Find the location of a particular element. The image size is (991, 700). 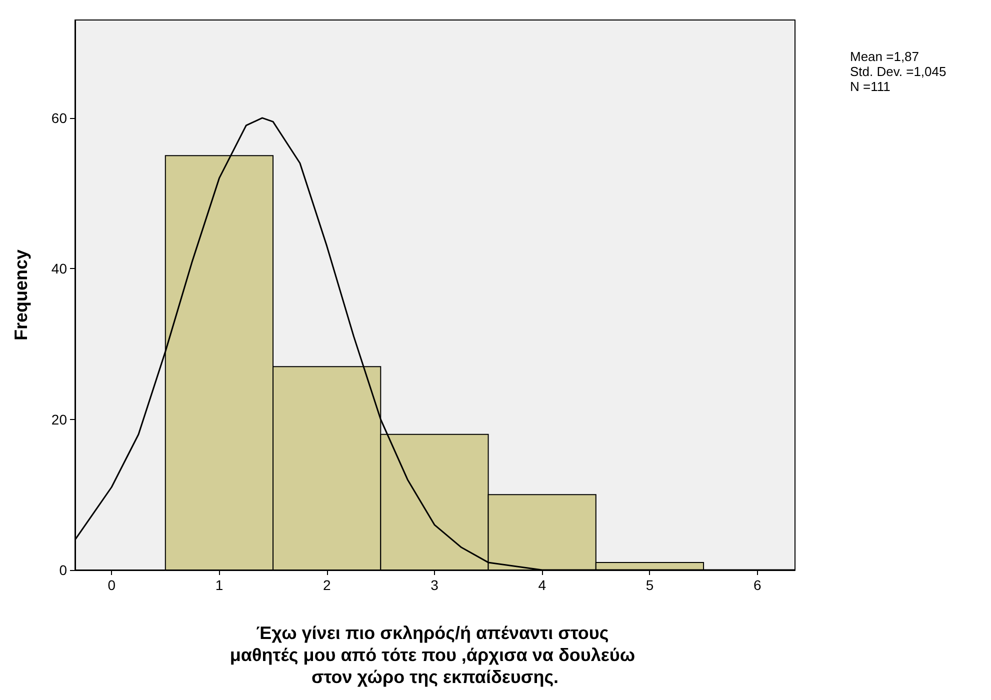

text: N =111 is located at coordinates (870, 86).